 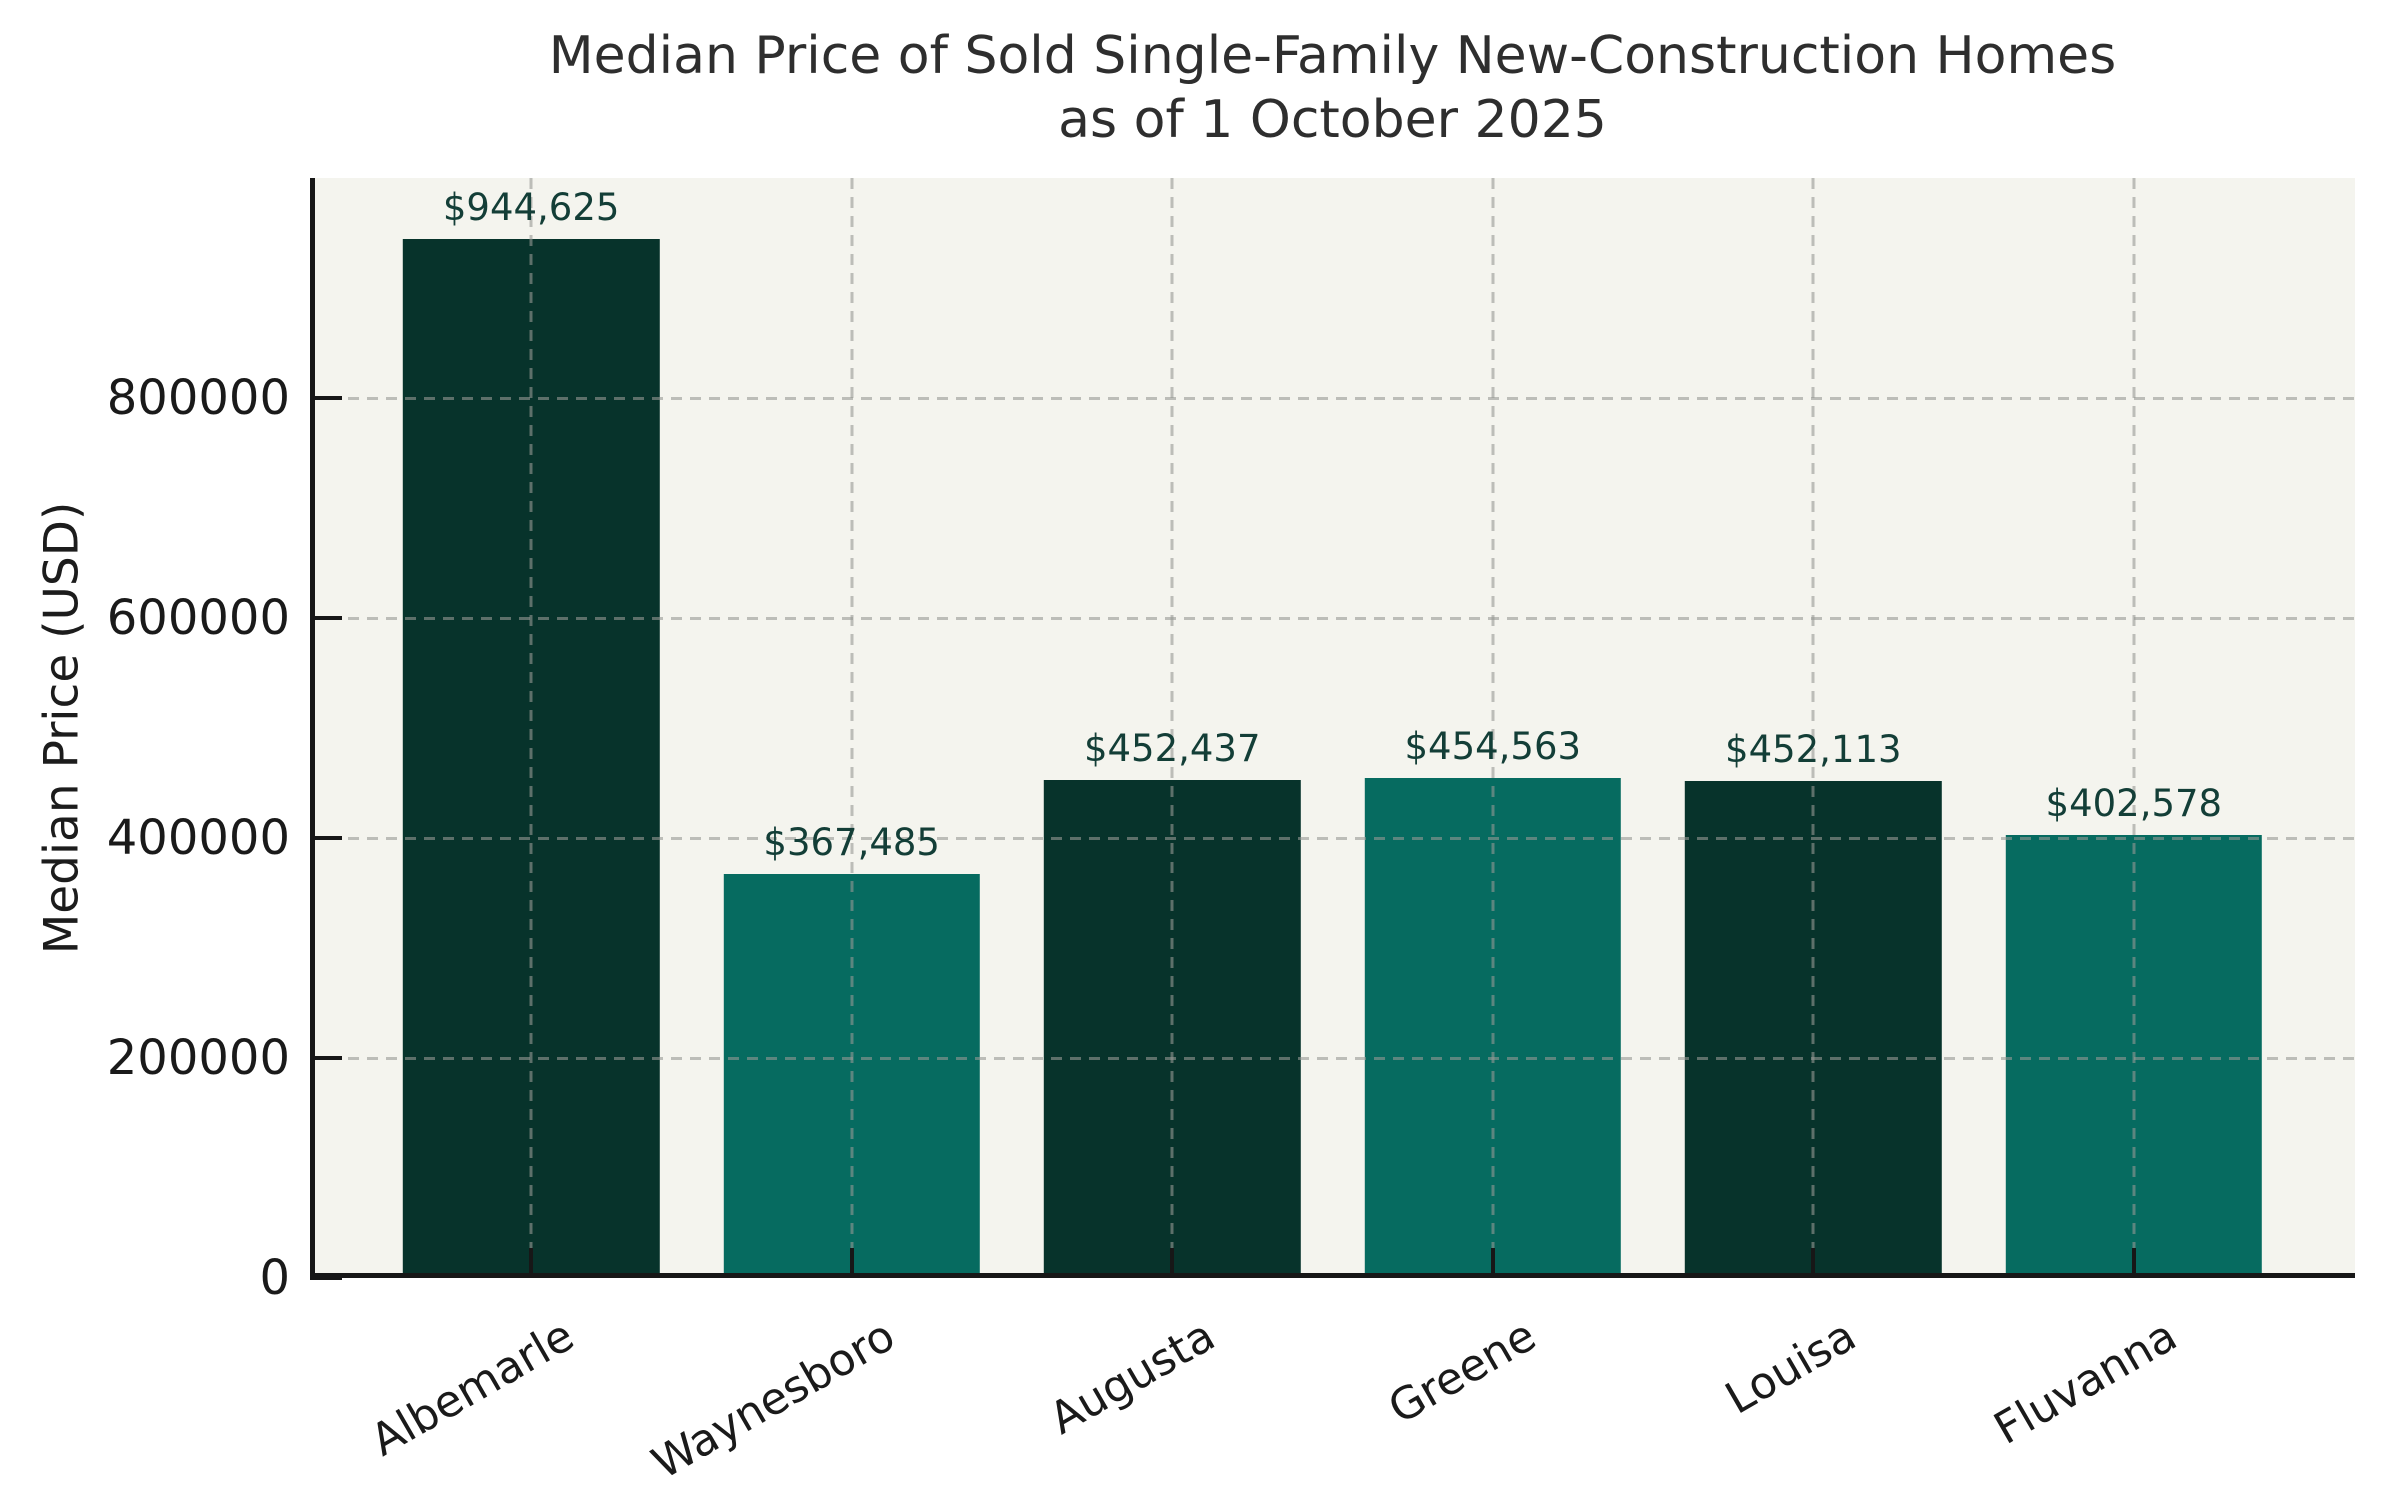 What do you see at coordinates (1462, 1372) in the screenshot?
I see `x-tick-label-greene: Greene` at bounding box center [1462, 1372].